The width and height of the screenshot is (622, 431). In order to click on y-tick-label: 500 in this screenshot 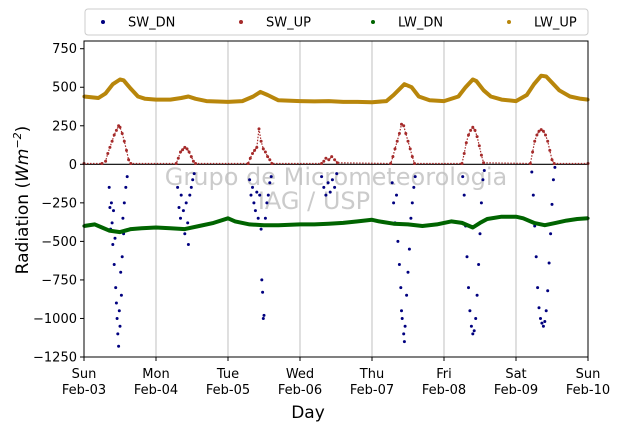, I will do `click(64, 88)`.